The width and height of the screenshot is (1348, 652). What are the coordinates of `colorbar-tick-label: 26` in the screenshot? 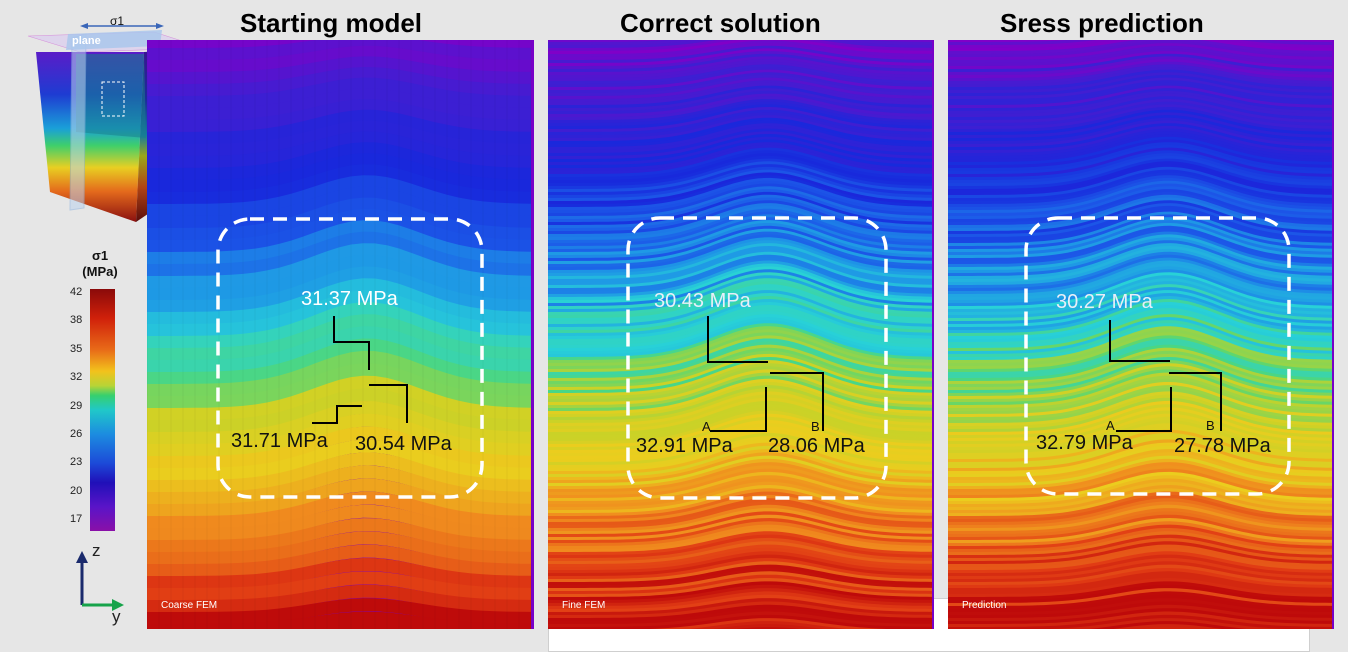 It's located at (76, 433).